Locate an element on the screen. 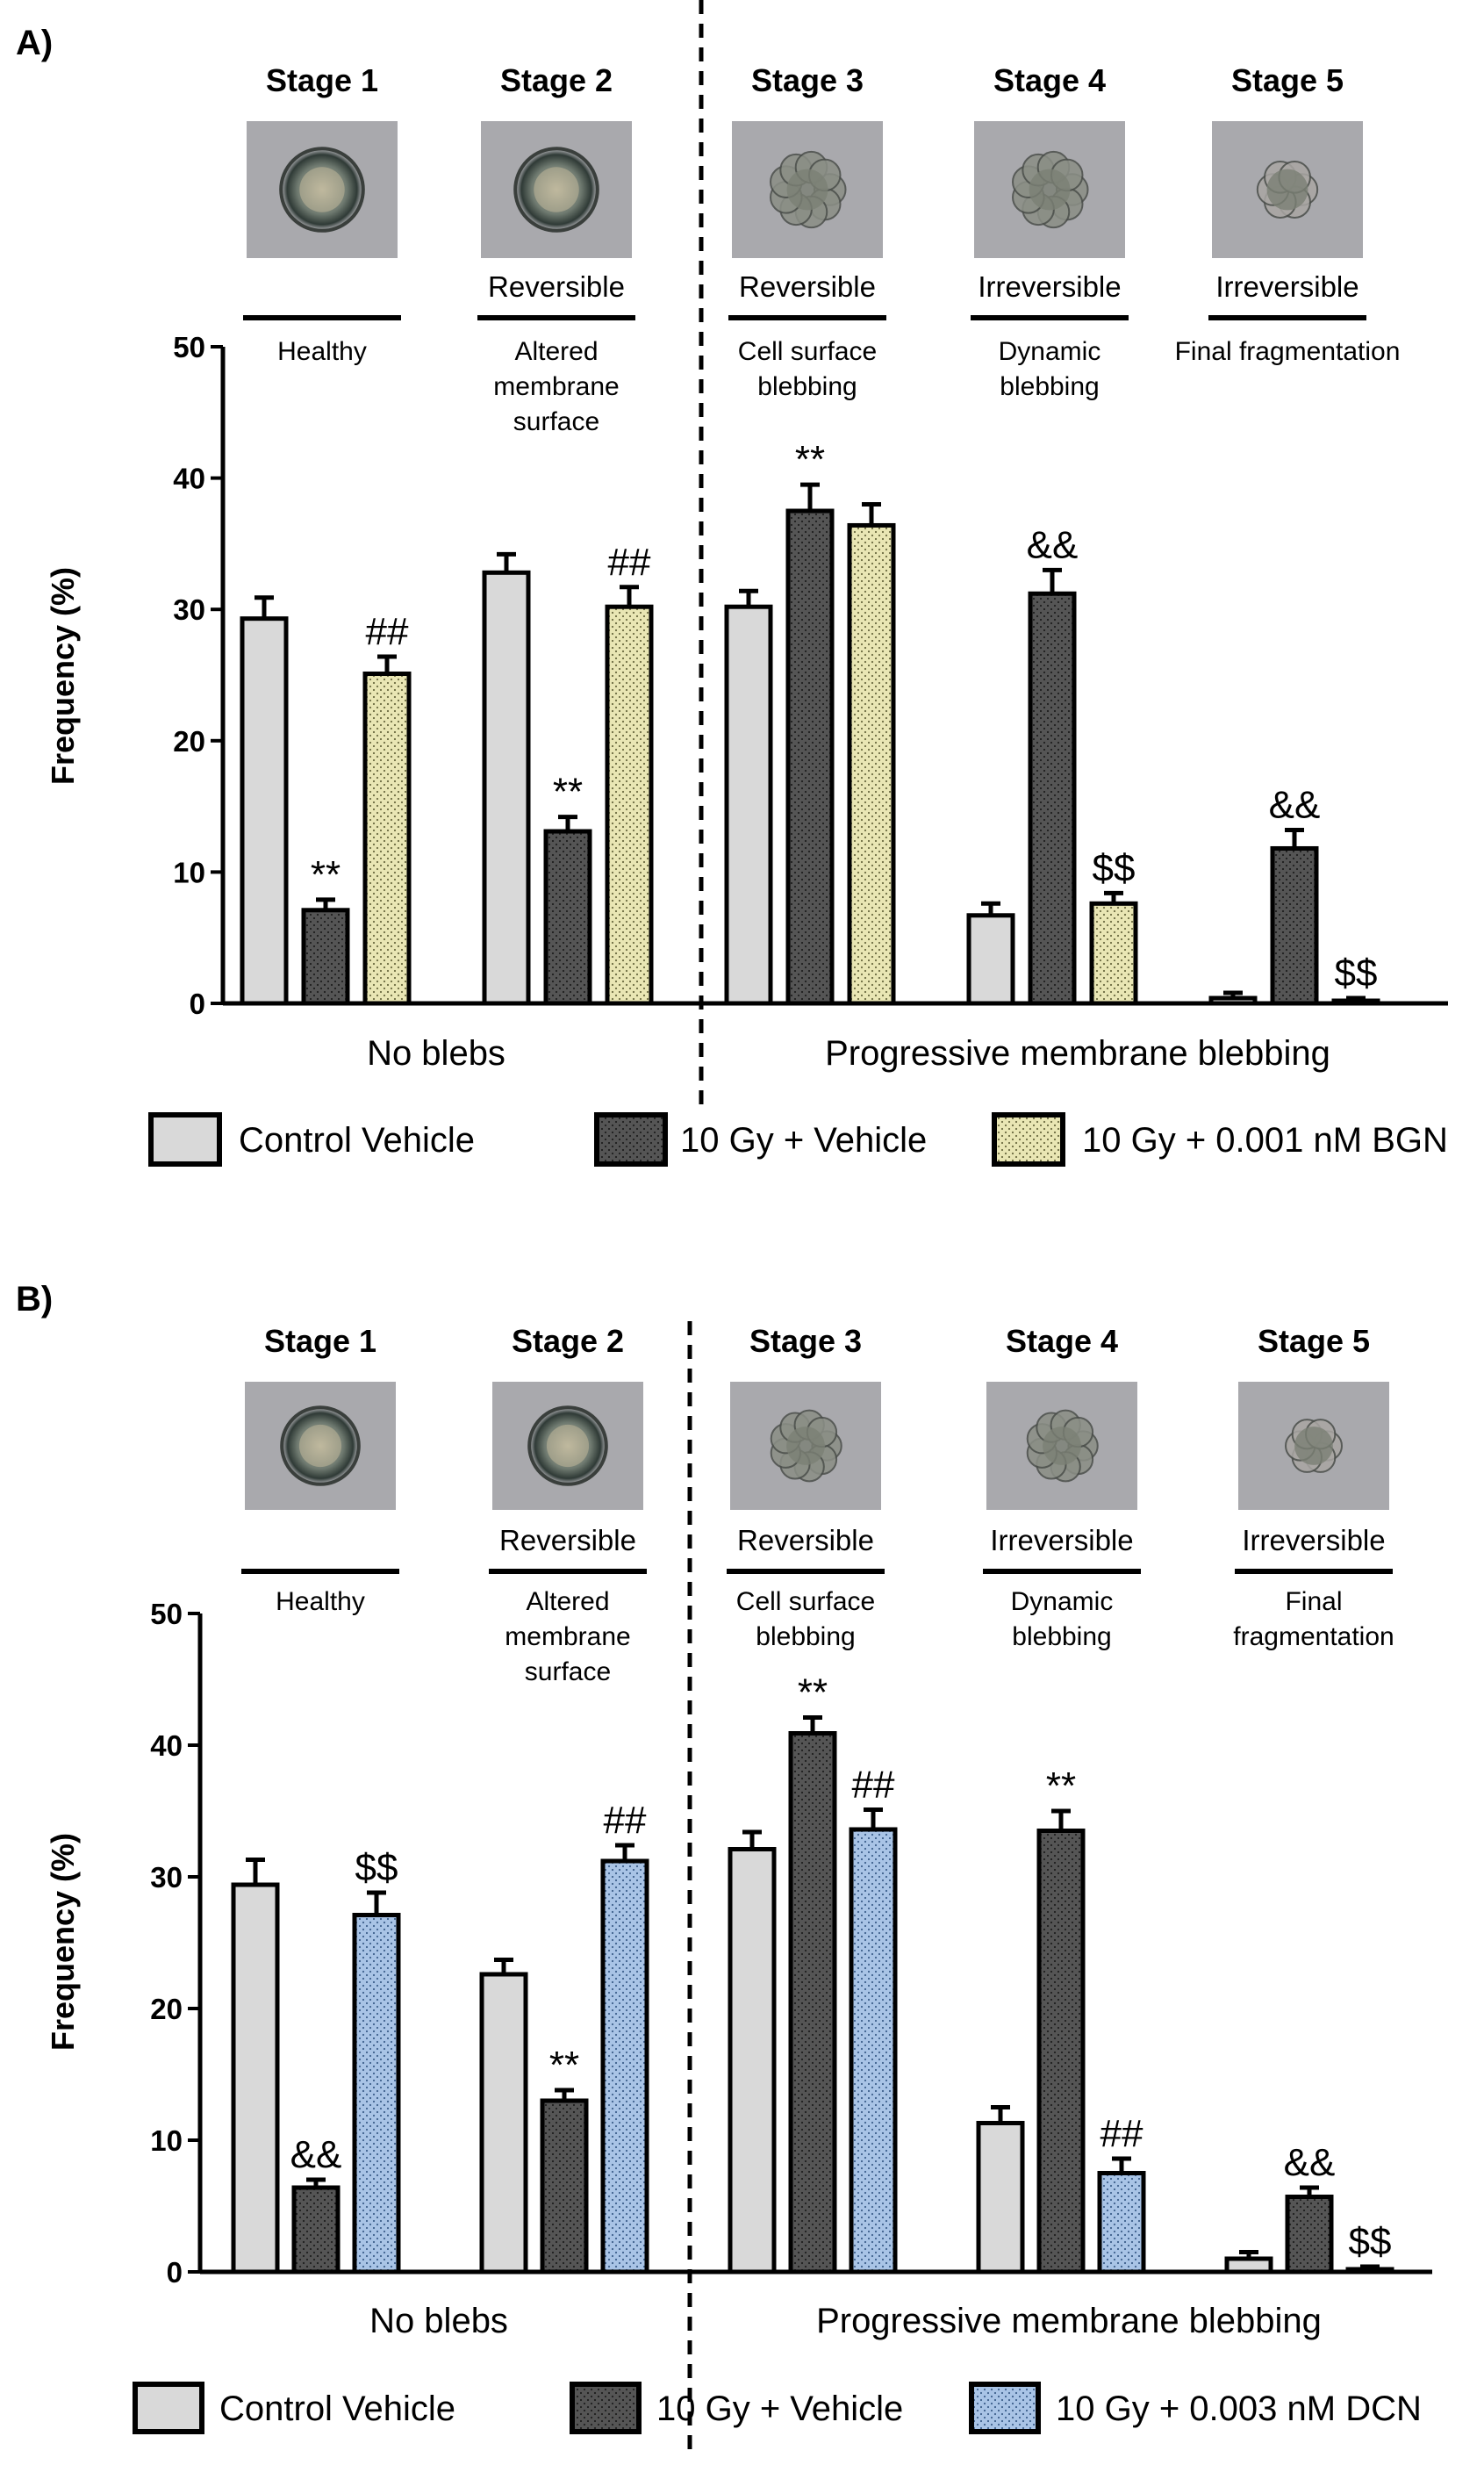 The width and height of the screenshot is (1484, 2465). panel-label: A) is located at coordinates (34, 43).